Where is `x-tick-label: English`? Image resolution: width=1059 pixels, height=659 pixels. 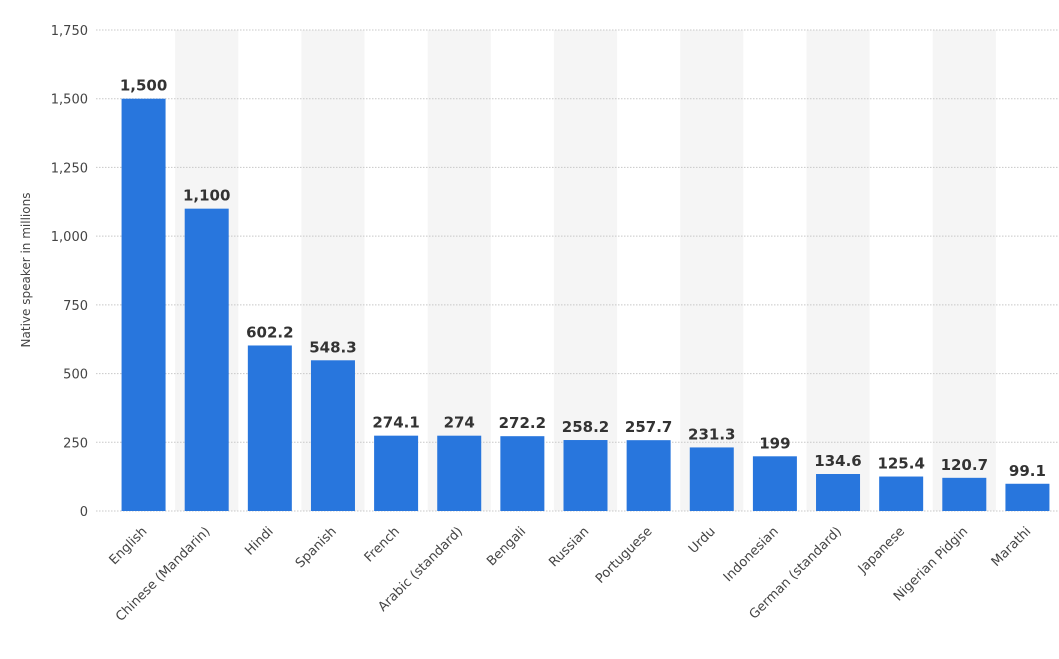
x-tick-label: English is located at coordinates (129, 546).